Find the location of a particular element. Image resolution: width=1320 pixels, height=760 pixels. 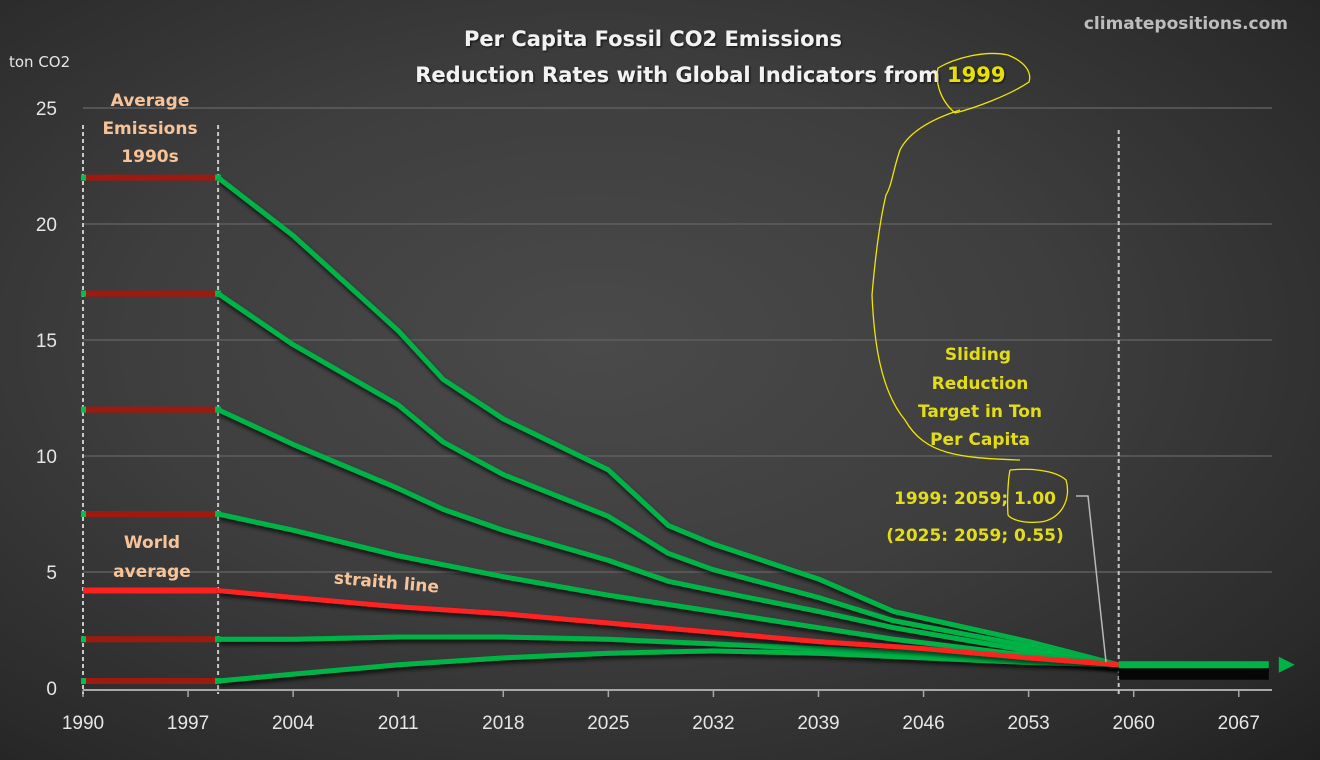

baseline-label-line2: Emissions is located at coordinates (149, 129).